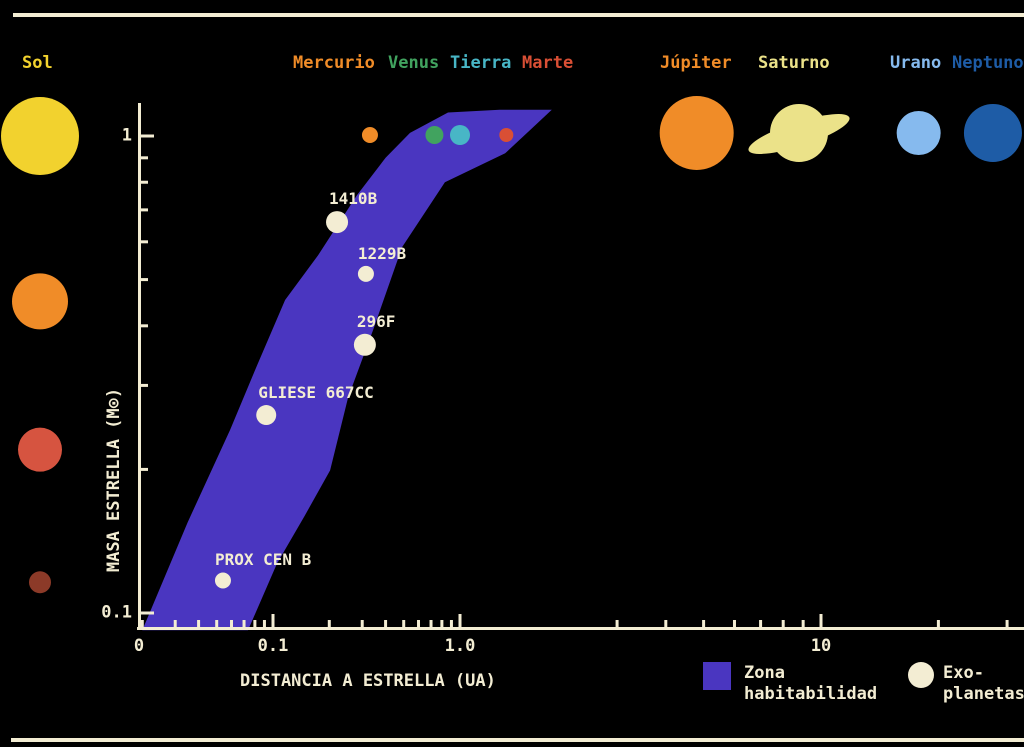 The height and width of the screenshot is (747, 1024). What do you see at coordinates (799, 133) in the screenshot?
I see `saturno-illustration` at bounding box center [799, 133].